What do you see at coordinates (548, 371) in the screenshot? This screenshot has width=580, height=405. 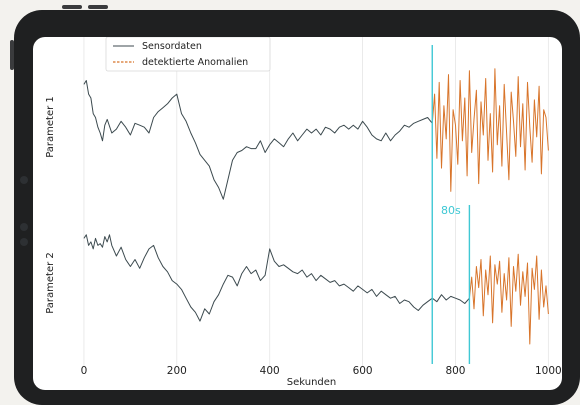 I see `x-tick-label: 1000` at bounding box center [548, 371].